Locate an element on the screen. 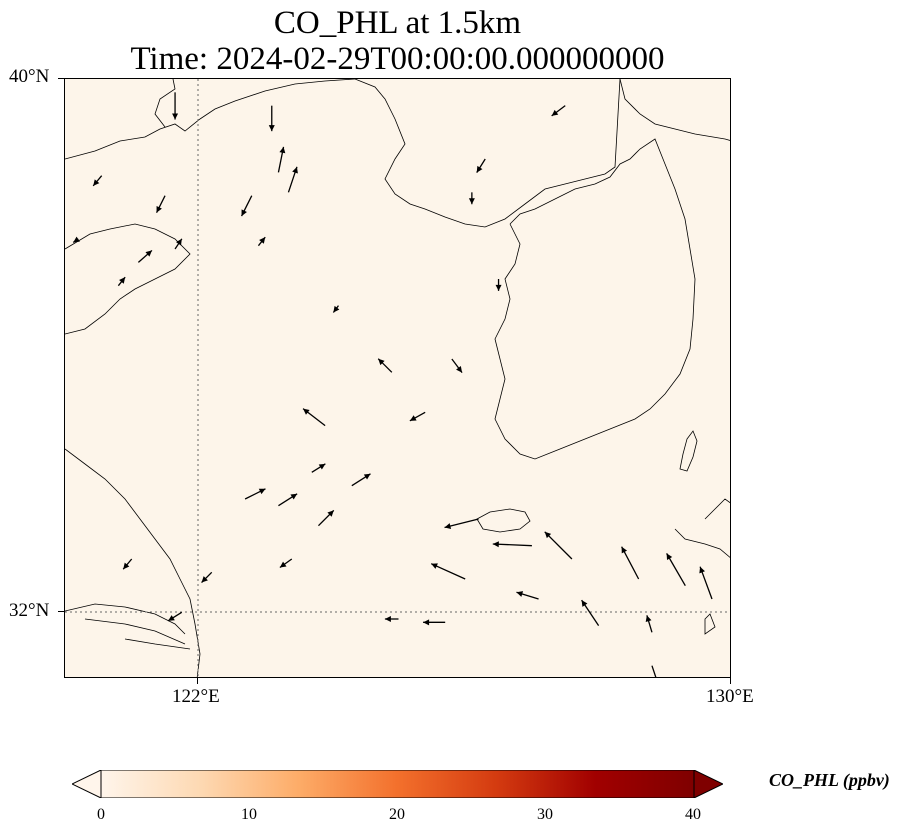  lon-label-130: 130°E is located at coordinates (730, 696).